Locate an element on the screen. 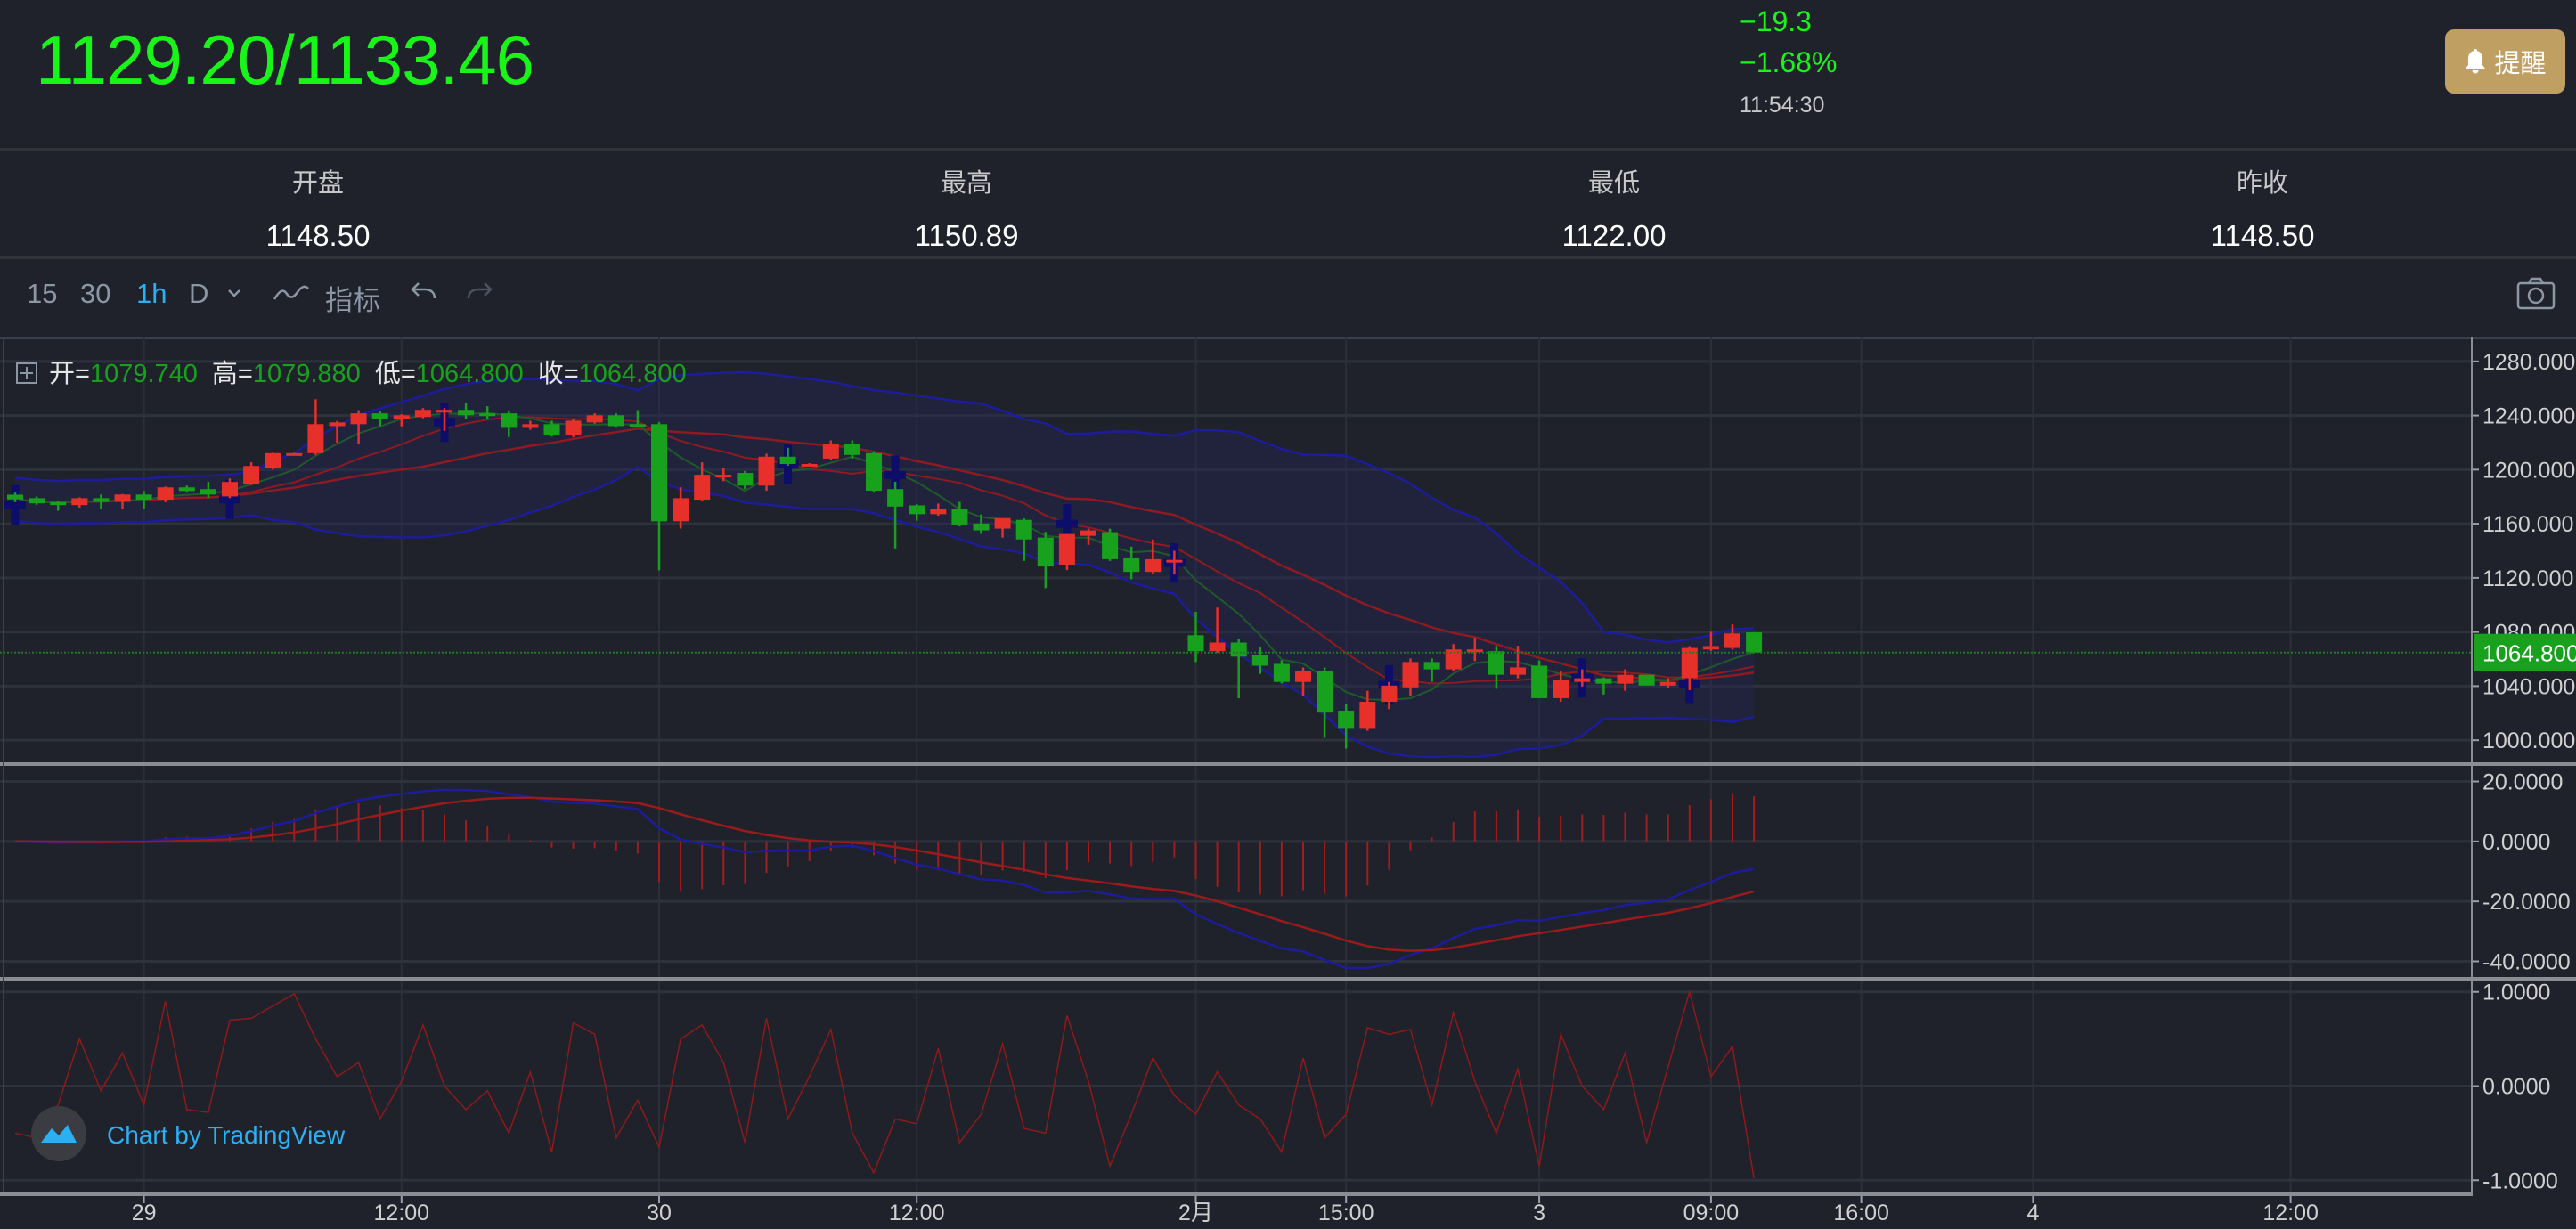 The image size is (2576, 1229). alert-button: 提醒 is located at coordinates (2505, 62).